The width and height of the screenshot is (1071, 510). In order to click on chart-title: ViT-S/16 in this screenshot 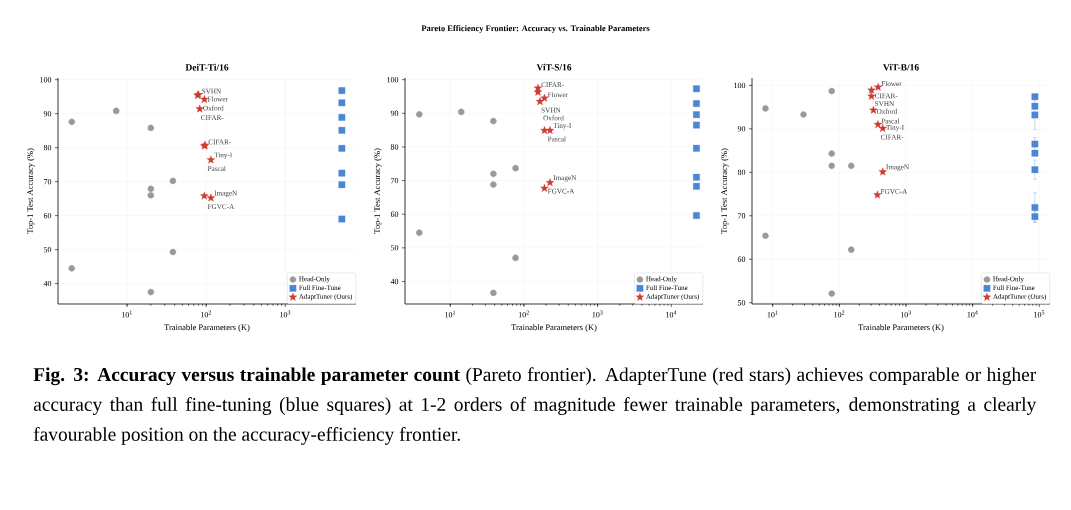, I will do `click(554, 67)`.